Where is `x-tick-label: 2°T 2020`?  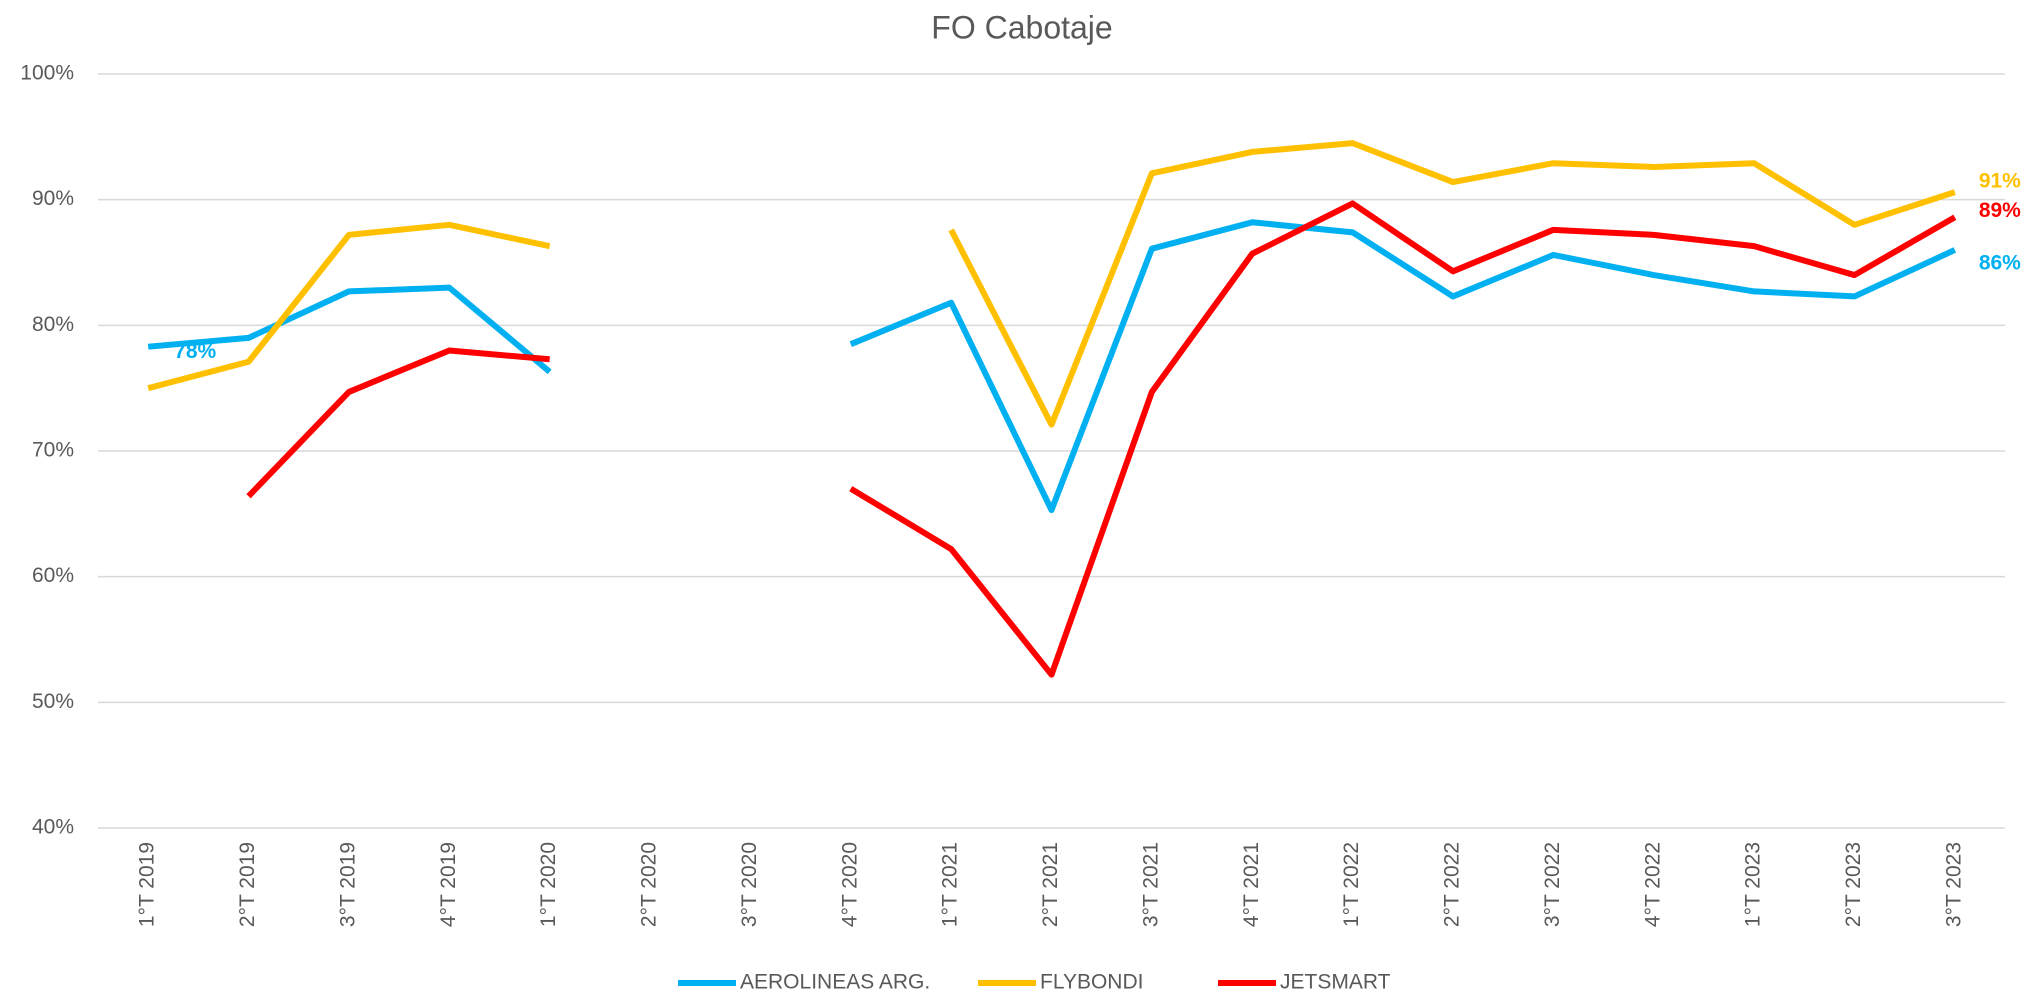
x-tick-label: 2°T 2020 is located at coordinates (649, 884).